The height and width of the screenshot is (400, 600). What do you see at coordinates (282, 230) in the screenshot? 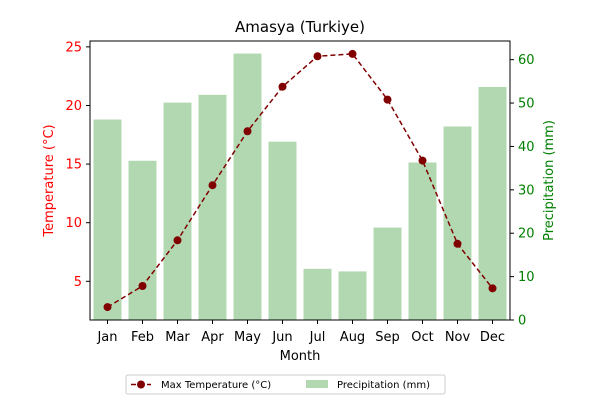
I see `precip-bar-jun` at bounding box center [282, 230].